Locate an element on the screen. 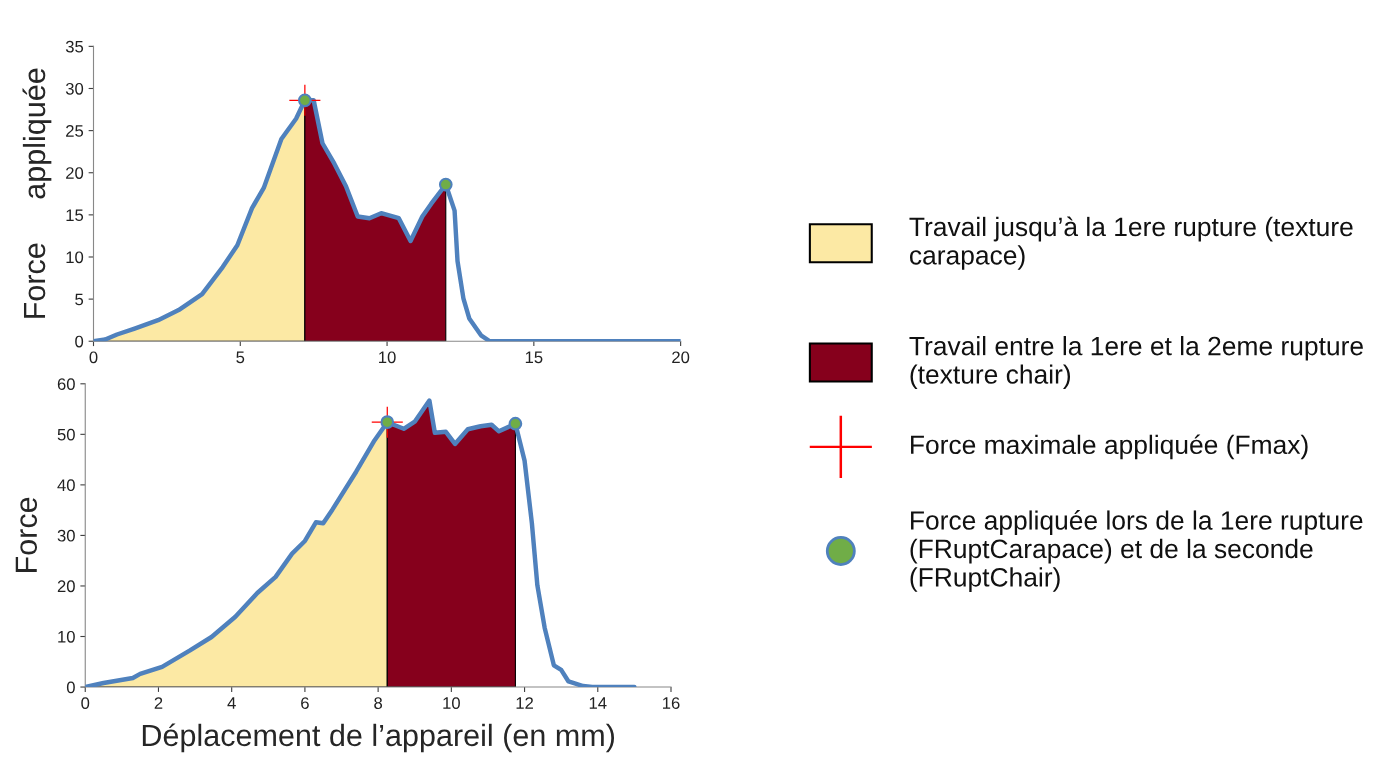 The width and height of the screenshot is (1375, 760). x-tick-label: 16 is located at coordinates (671, 703).